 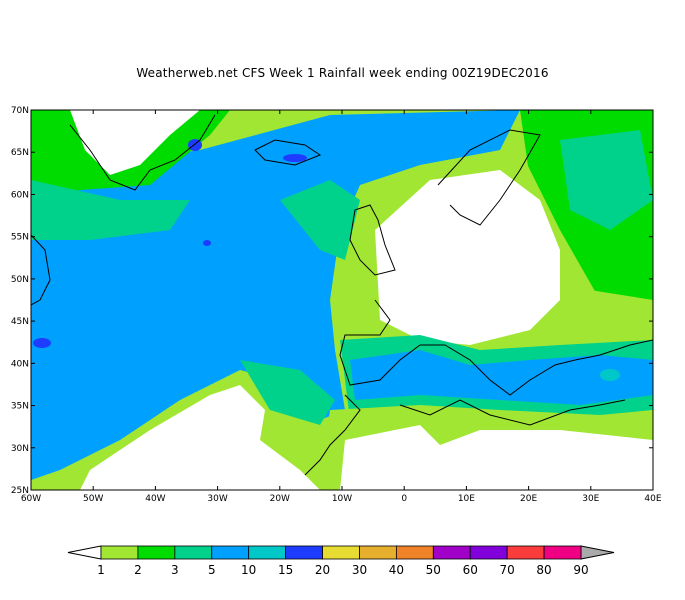 I want to click on colorbar-label: 40, so click(x=396, y=570).